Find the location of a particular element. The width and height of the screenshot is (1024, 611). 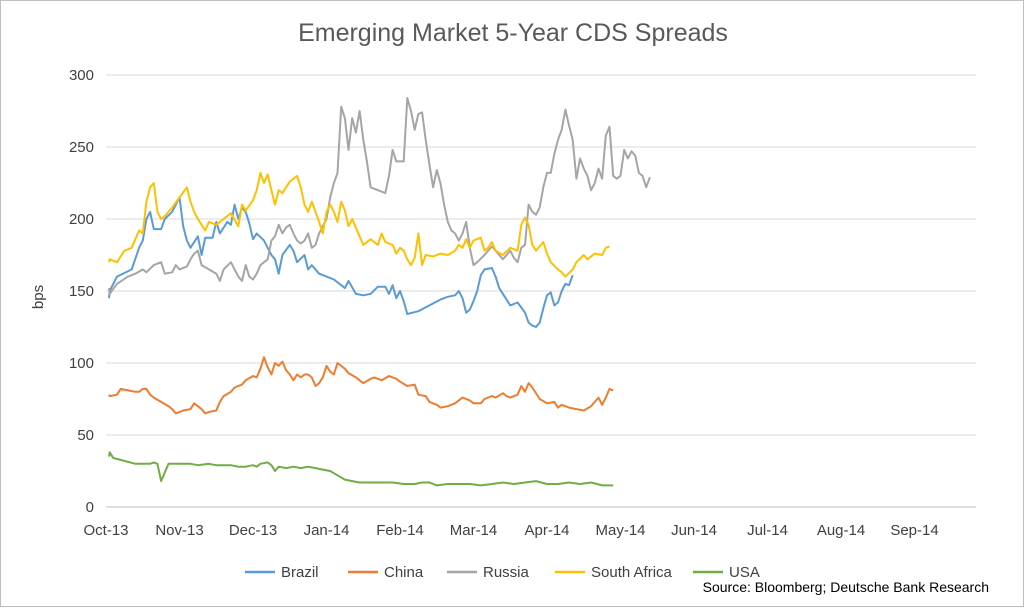

chart-title: Emerging Market 5-Year CDS Spreads is located at coordinates (513, 33).